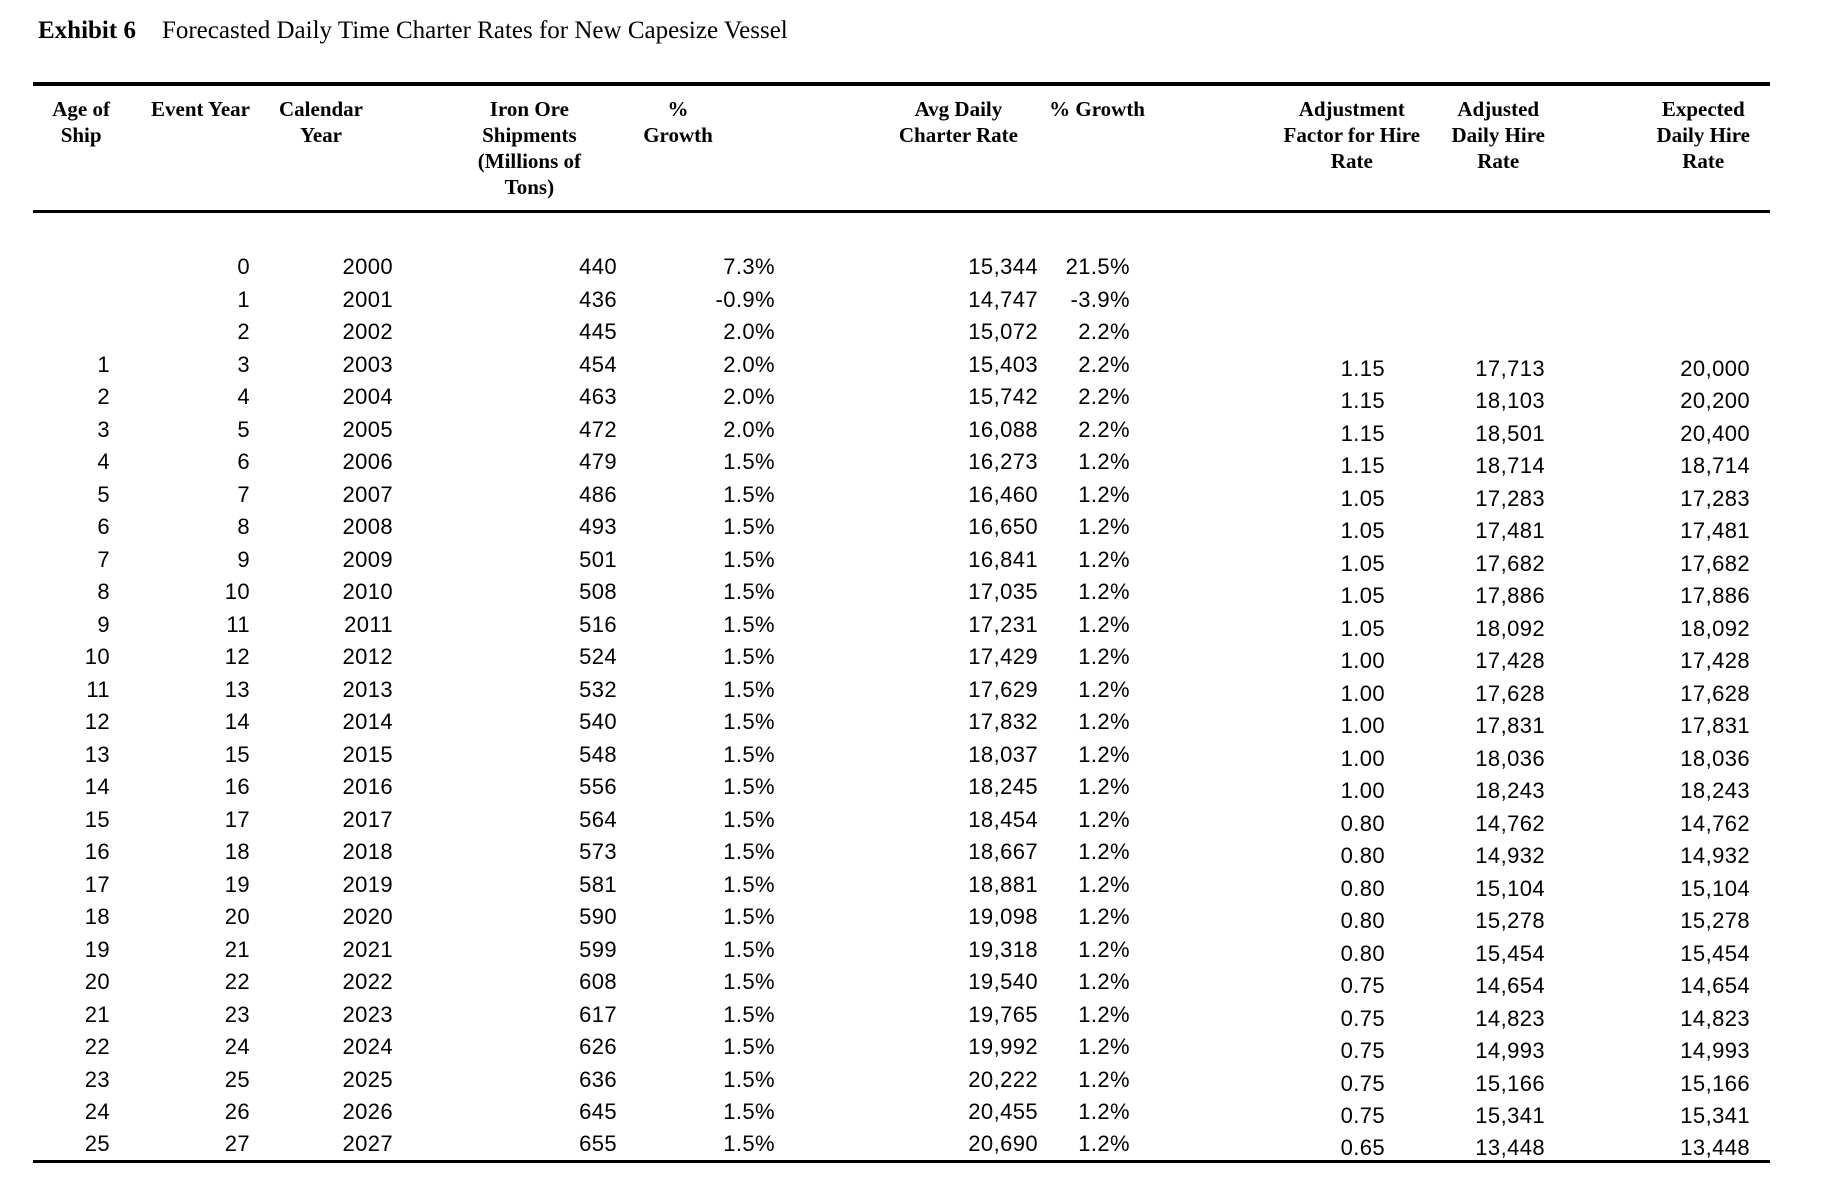  What do you see at coordinates (1510, 856) in the screenshot?
I see `table-cell-adjusted-daily-hire-rate: 14,932` at bounding box center [1510, 856].